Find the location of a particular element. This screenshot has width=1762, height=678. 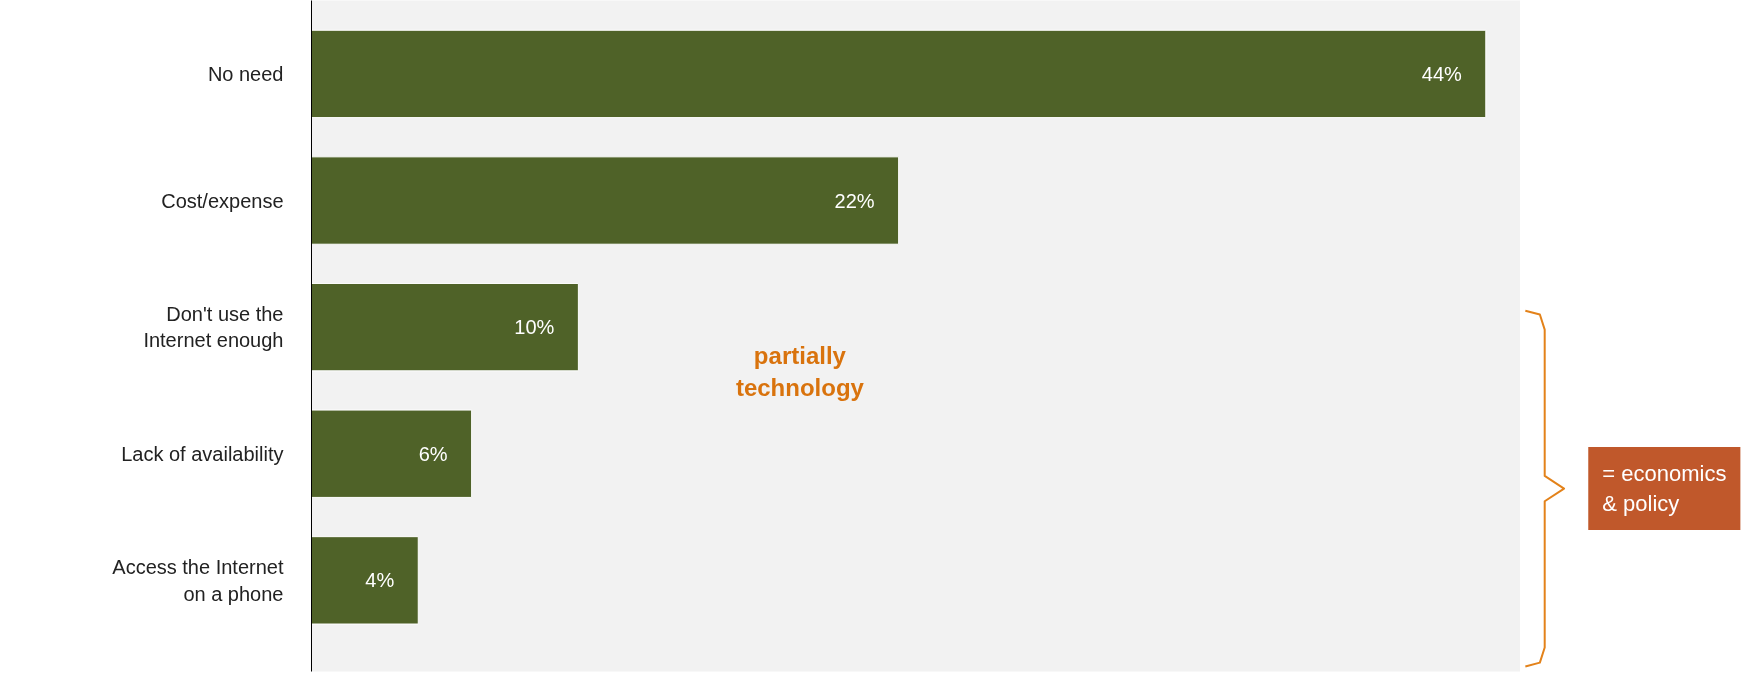

y-tick-label: Don't use the Internet enough is located at coordinates (213, 327).